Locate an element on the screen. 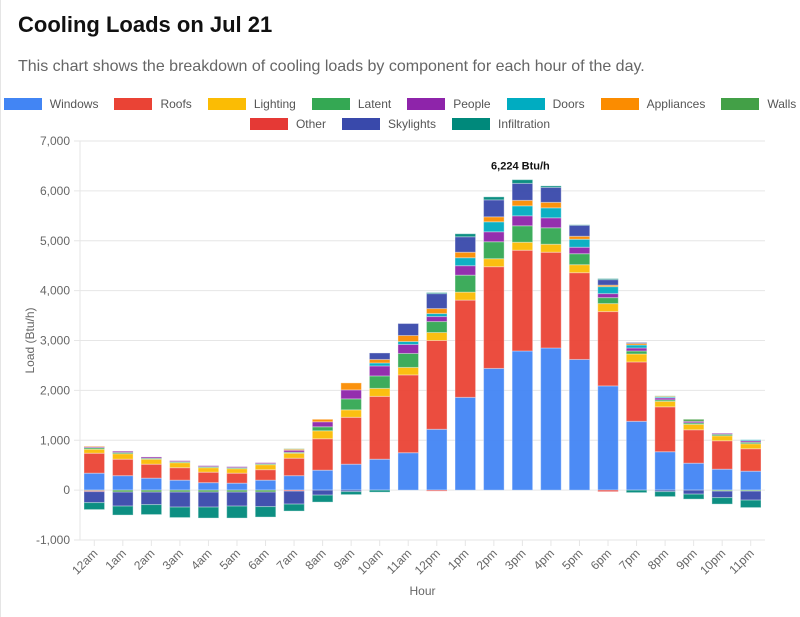  bar-segment-windows-11pm is located at coordinates (750, 480).